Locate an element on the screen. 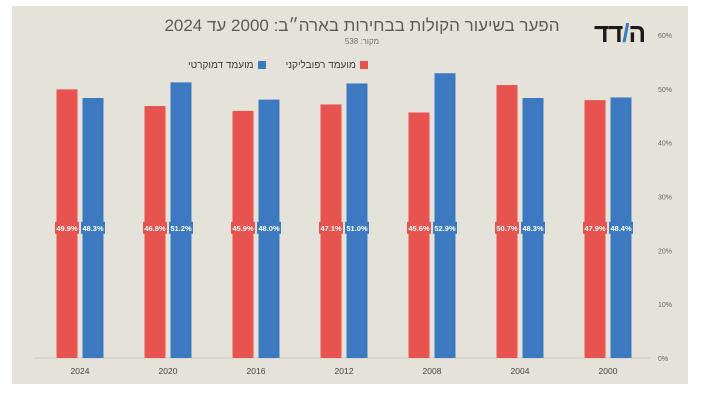  x-tick-label: 2016 is located at coordinates (256, 371).